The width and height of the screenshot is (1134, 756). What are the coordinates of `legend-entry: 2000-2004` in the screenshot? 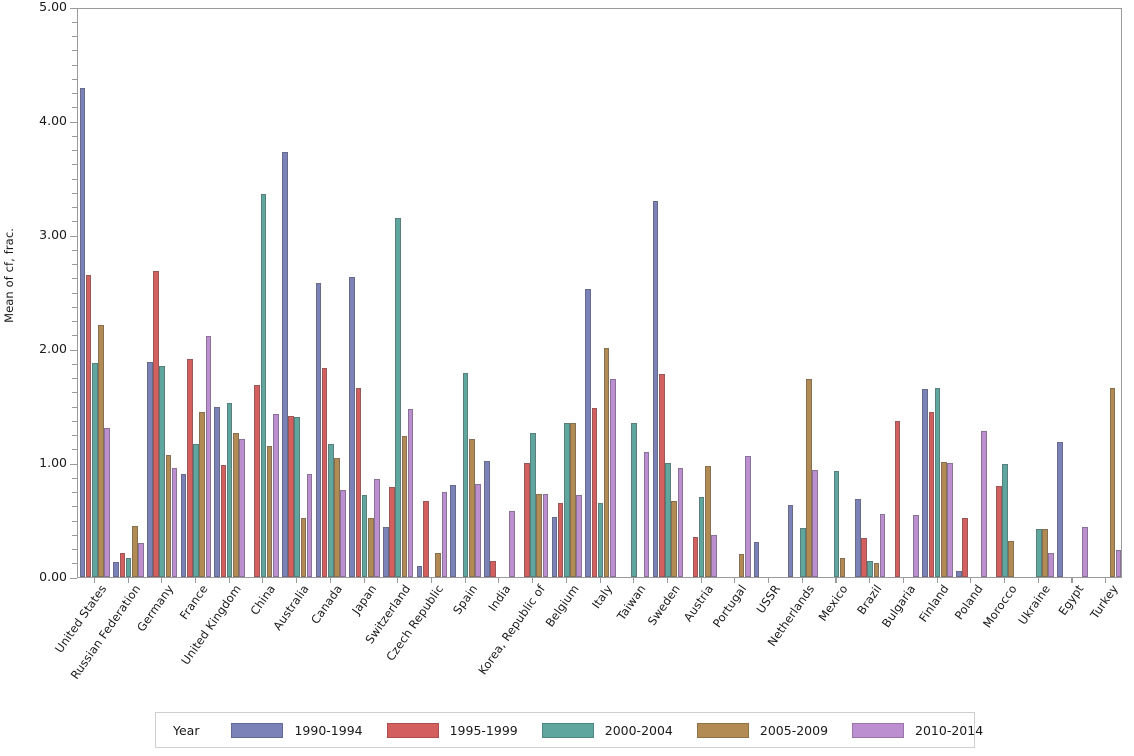 It's located at (607, 730).